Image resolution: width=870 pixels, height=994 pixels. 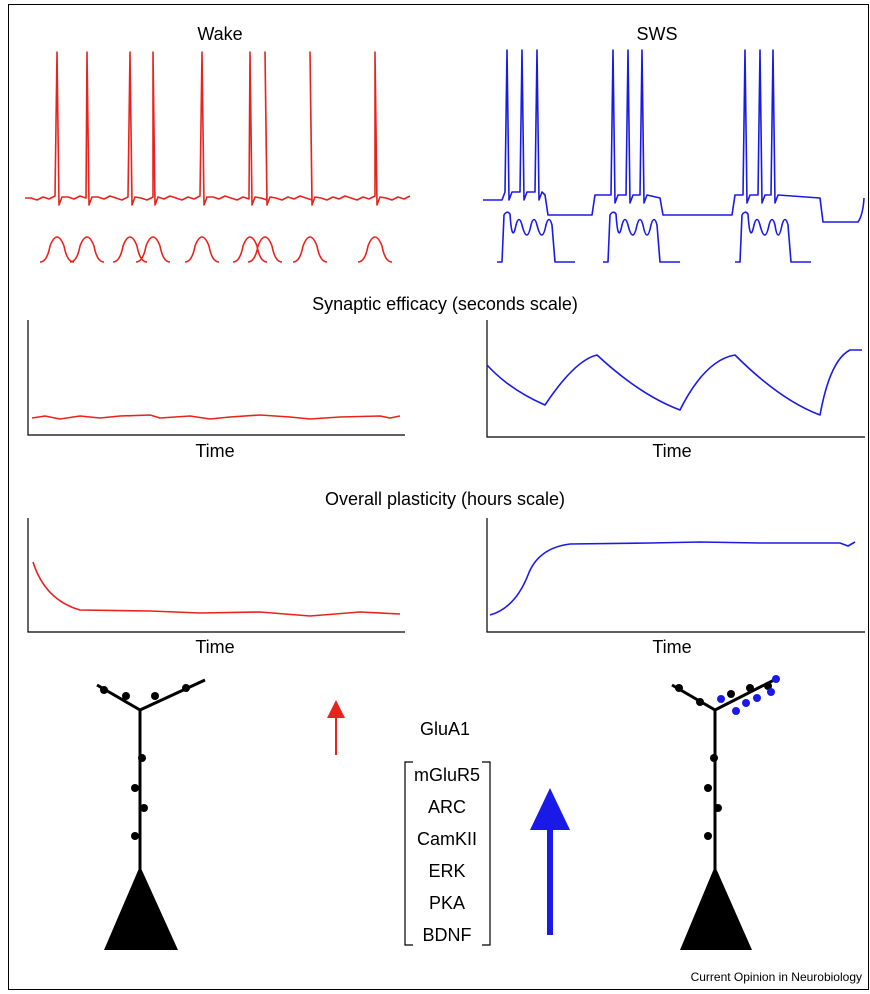 I want to click on sws-plasticity, so click(x=672, y=578).